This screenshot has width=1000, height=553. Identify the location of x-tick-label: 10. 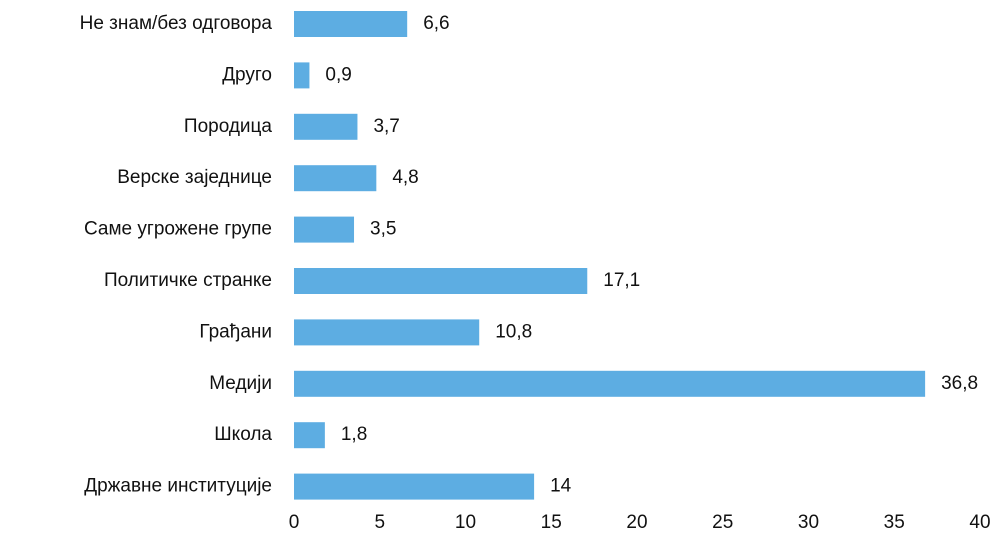
(465, 522).